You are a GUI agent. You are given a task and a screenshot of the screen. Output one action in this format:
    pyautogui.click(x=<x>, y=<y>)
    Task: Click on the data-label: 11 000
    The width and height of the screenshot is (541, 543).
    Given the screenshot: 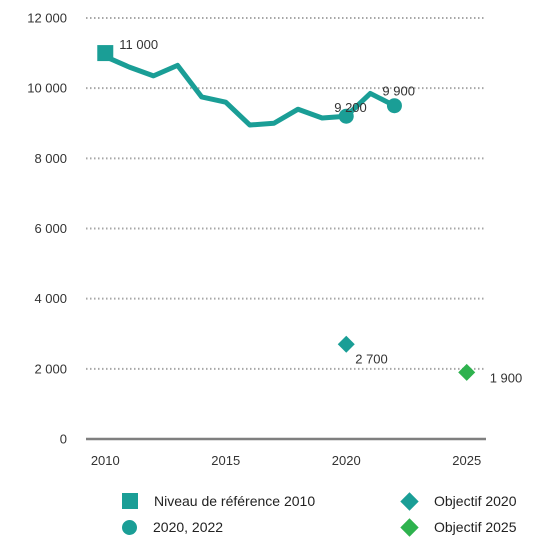 What is the action you would take?
    pyautogui.click(x=138, y=44)
    